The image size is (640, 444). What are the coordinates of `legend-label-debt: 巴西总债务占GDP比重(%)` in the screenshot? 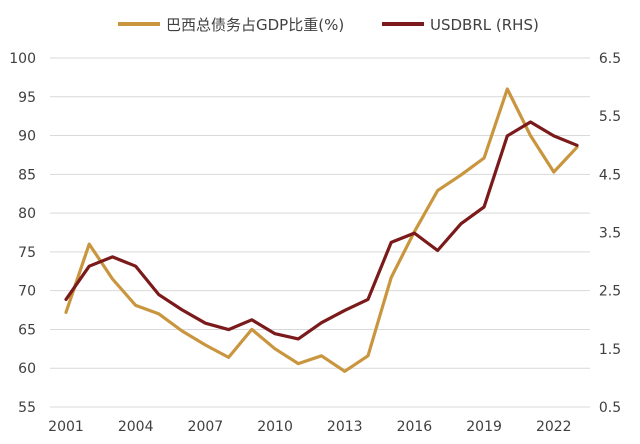 It's located at (255, 25).